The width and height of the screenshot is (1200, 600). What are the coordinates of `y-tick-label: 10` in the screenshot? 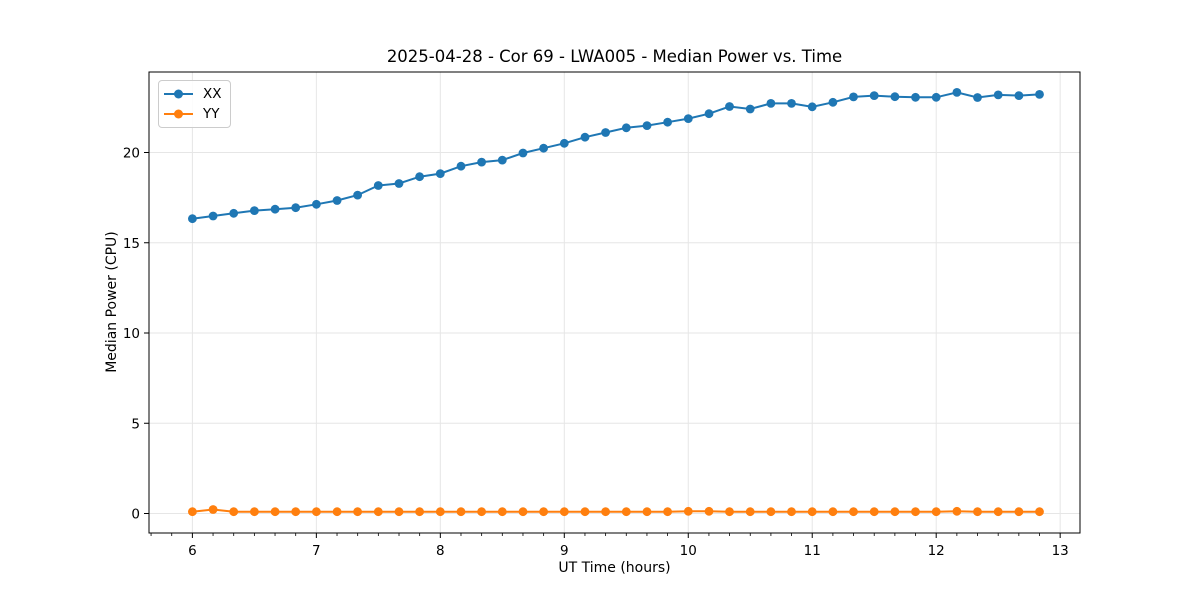 It's located at (131, 334).